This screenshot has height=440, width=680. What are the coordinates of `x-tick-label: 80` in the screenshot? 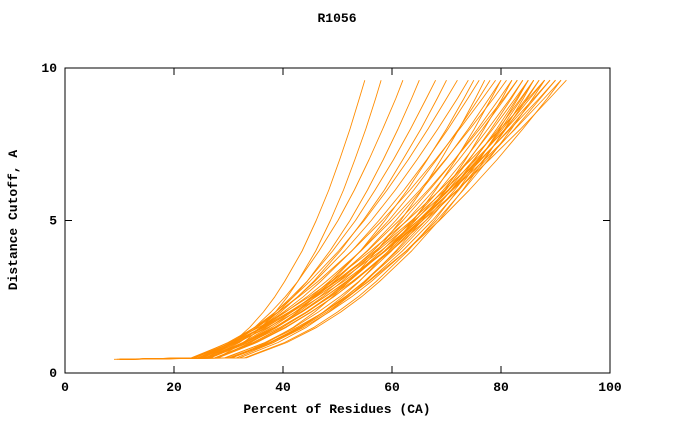 It's located at (501, 387).